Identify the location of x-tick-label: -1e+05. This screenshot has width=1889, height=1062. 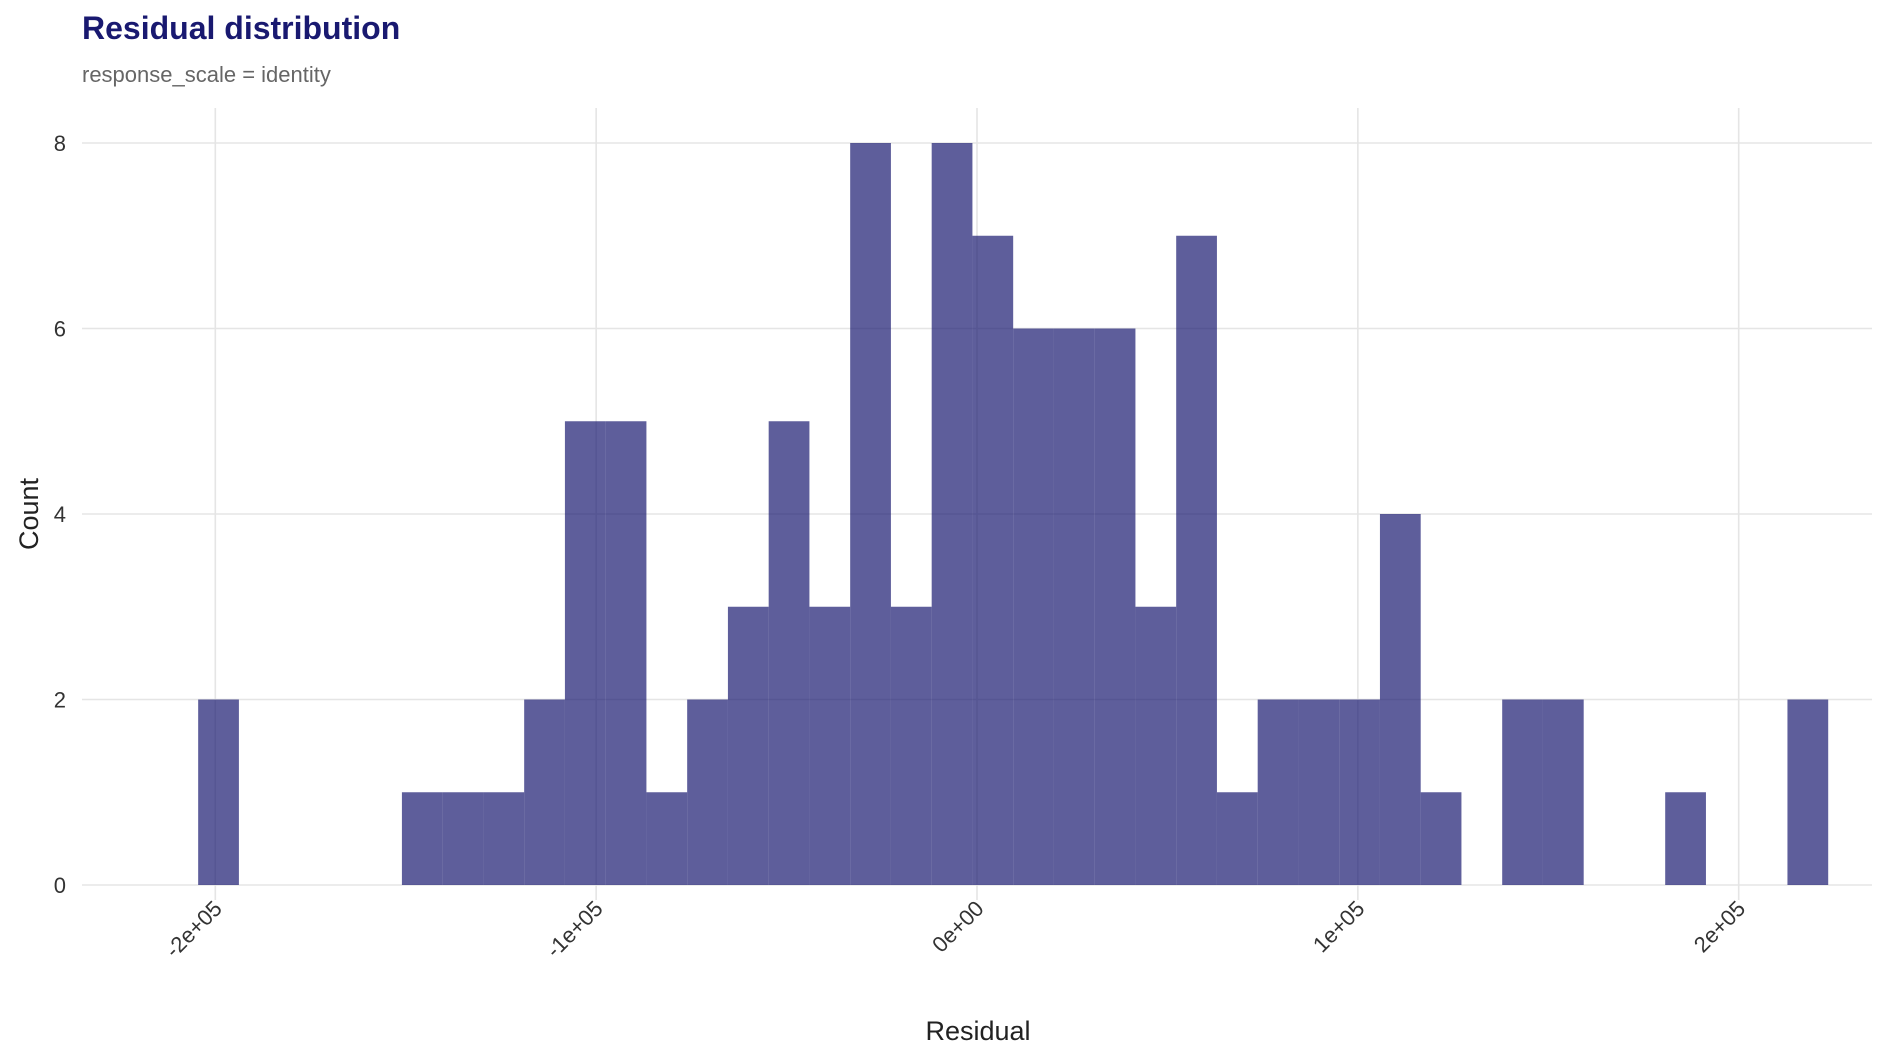
(574, 929).